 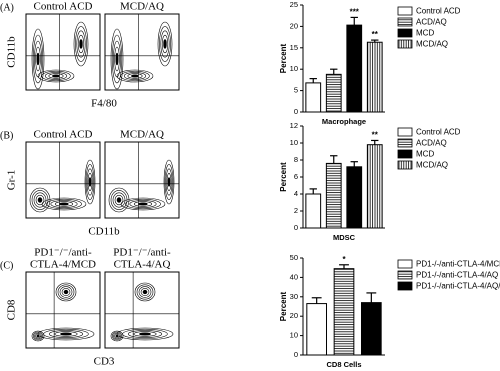 I want to click on plot-title: CTLA-4/AQ, so click(x=142, y=265).